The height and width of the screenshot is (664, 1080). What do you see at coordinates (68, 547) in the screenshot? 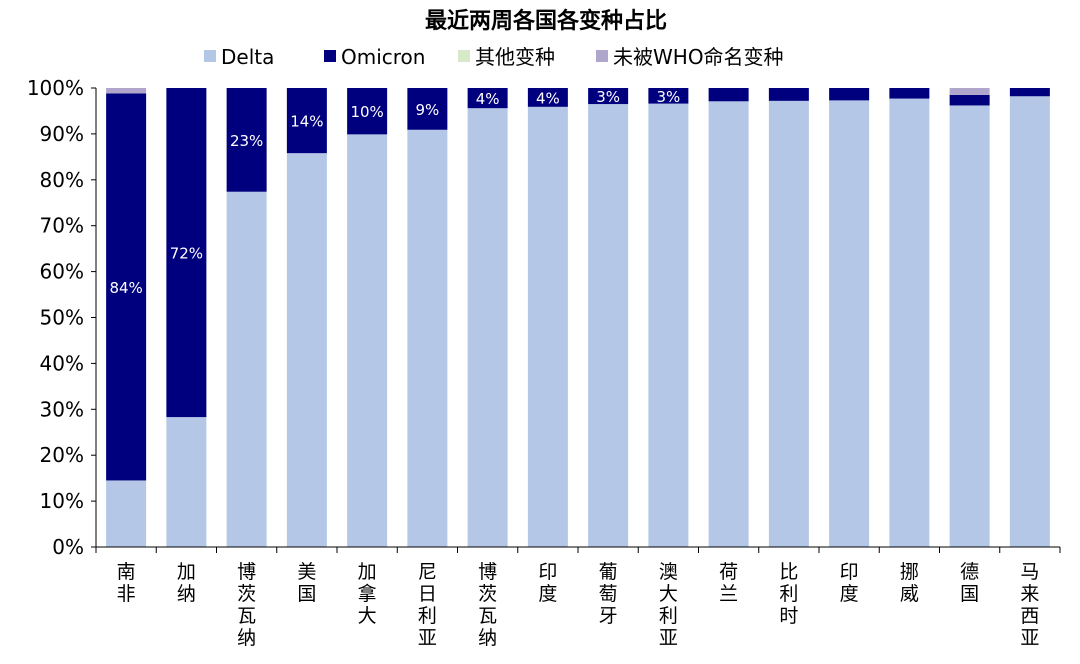
I see `y-tick-label: 0%` at bounding box center [68, 547].